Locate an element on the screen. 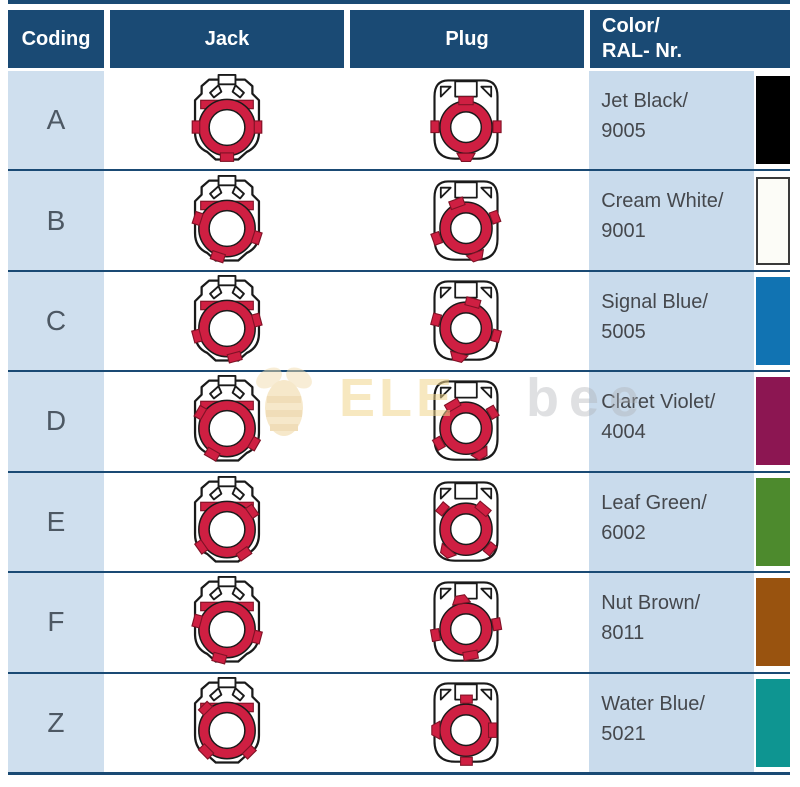  table-row: C is located at coordinates (399, 322).